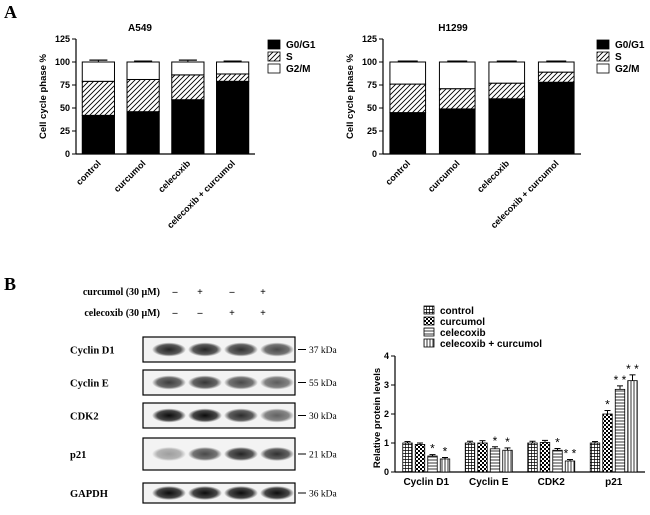 This screenshot has width=650, height=515. What do you see at coordinates (92, 351) in the screenshot?
I see `blot-protein-label: Cyclin D1` at bounding box center [92, 351].